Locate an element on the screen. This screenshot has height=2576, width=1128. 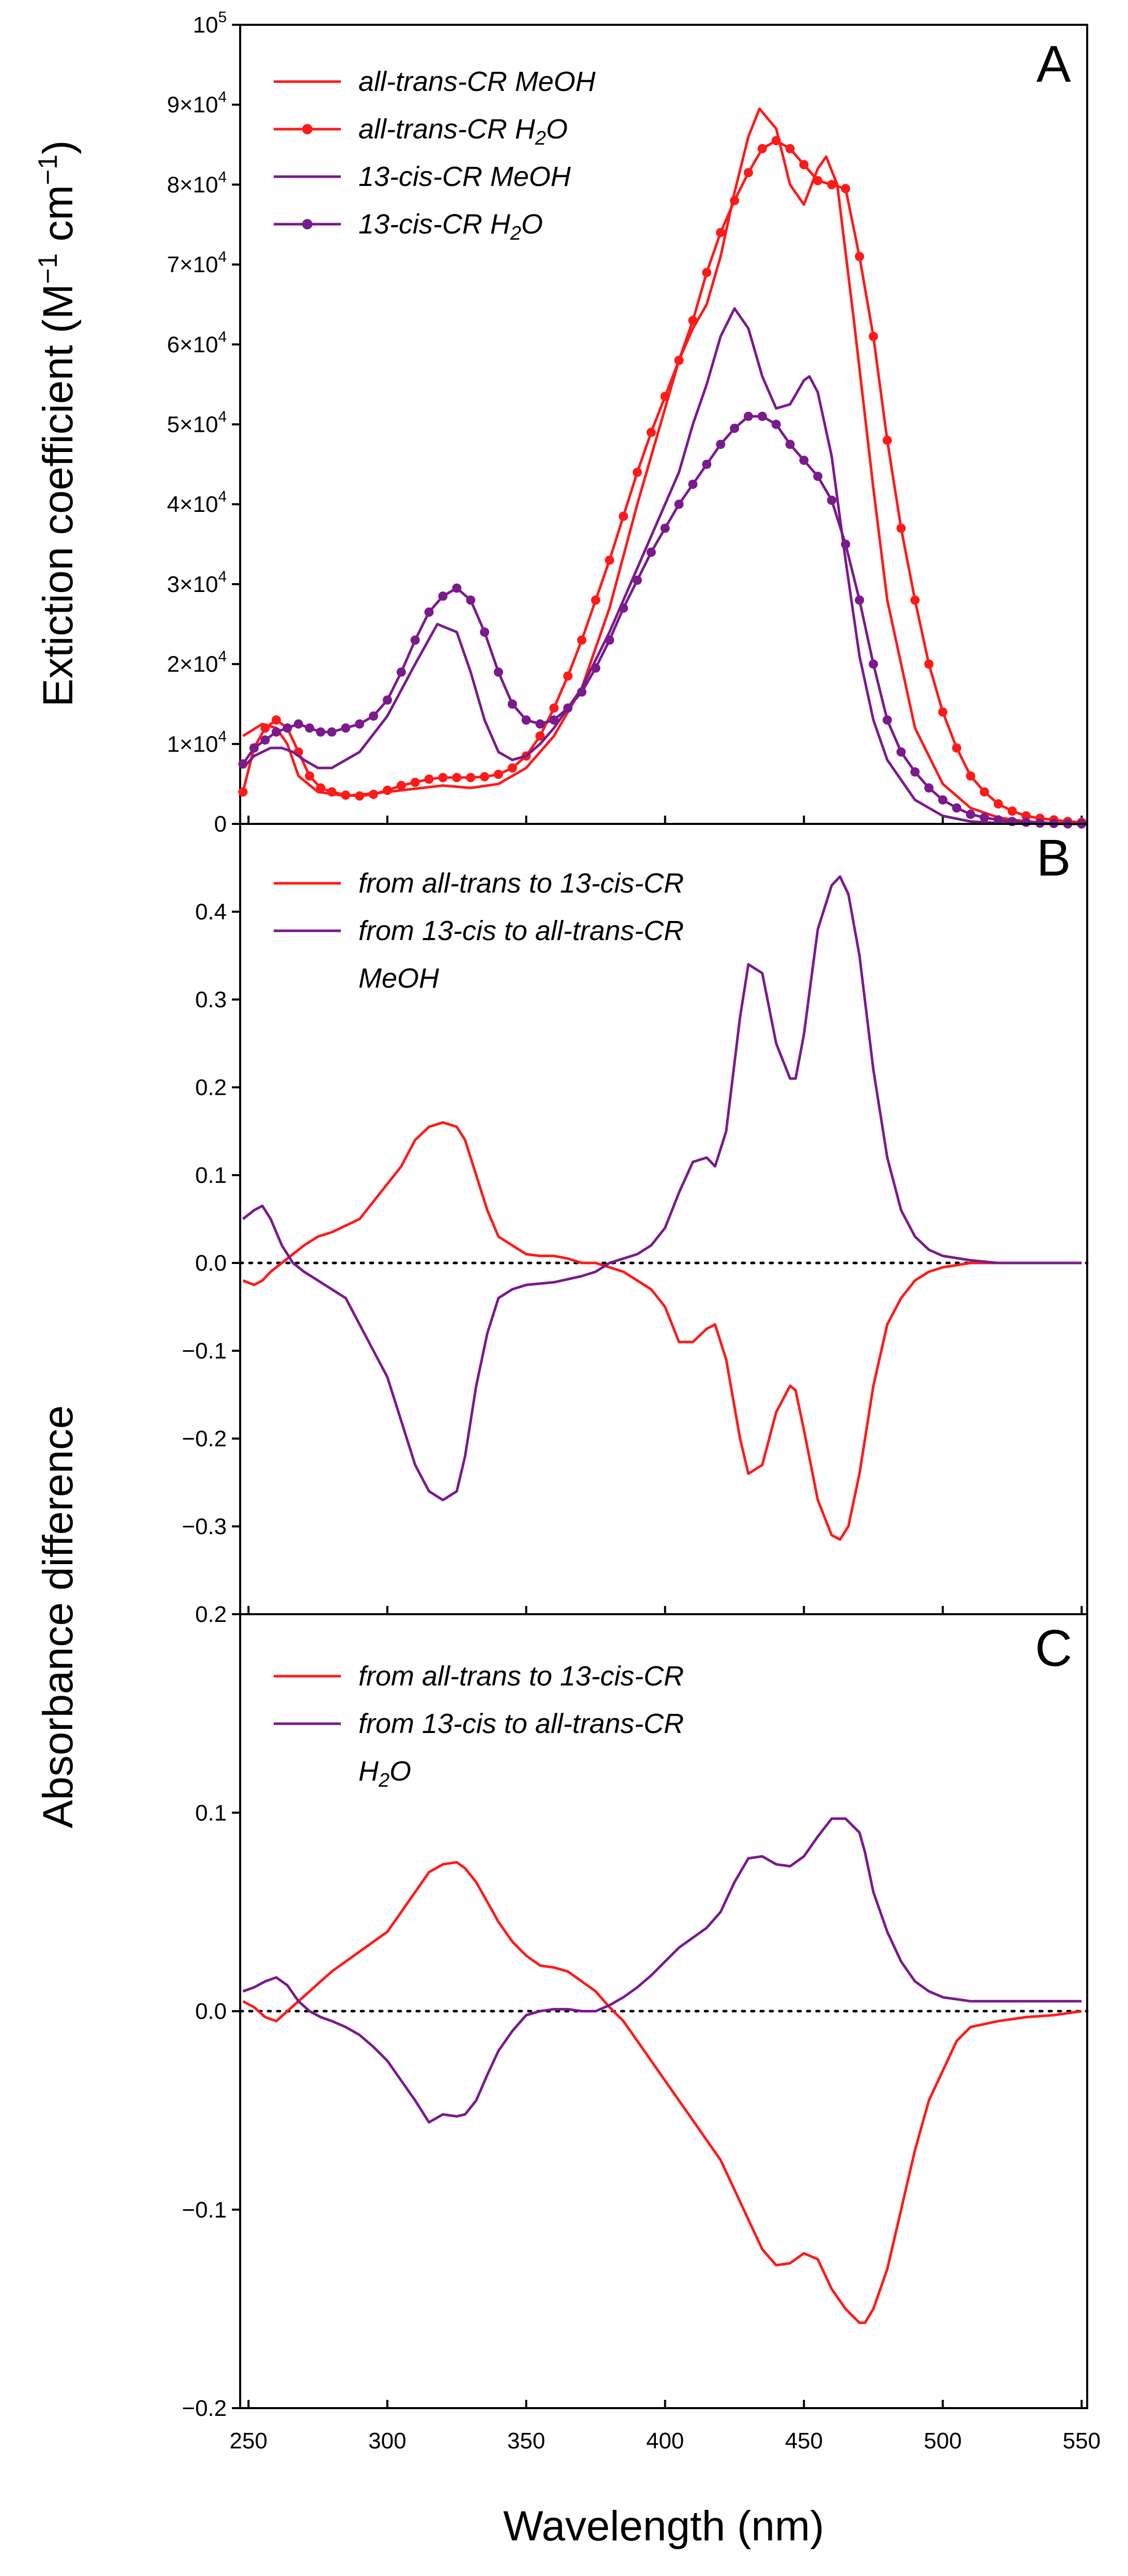
legend-item: from all-trans to 13-cis-CR is located at coordinates (479, 1677).